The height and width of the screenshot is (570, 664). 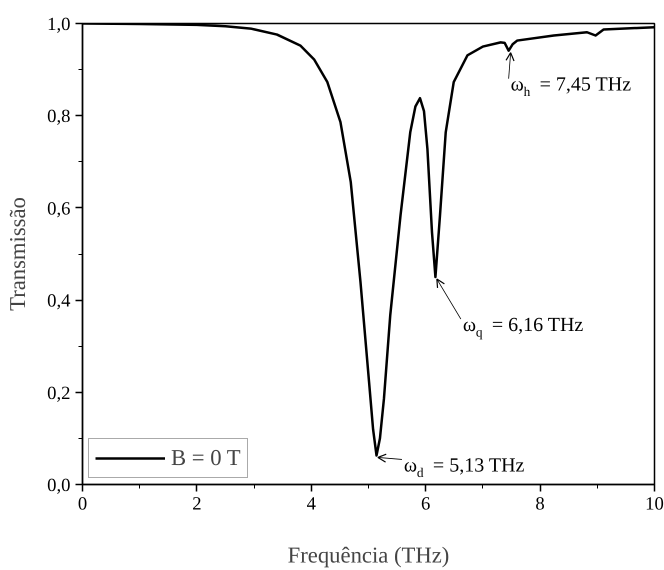 I want to click on x-tick-label: 10, so click(x=654, y=504).